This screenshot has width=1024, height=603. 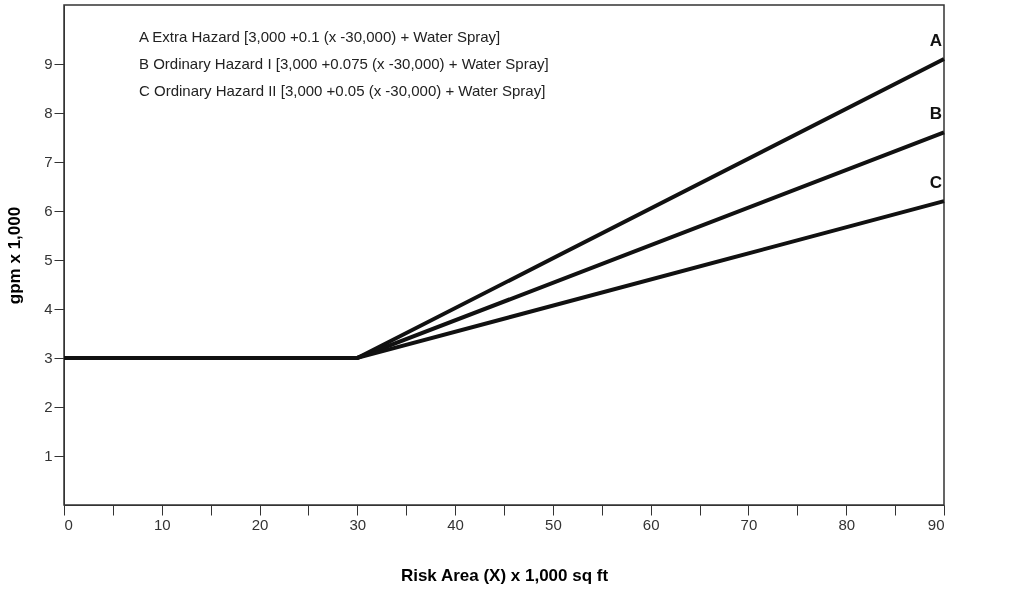 I want to click on y-axis-title: gpm x 1,000, so click(x=15, y=255).